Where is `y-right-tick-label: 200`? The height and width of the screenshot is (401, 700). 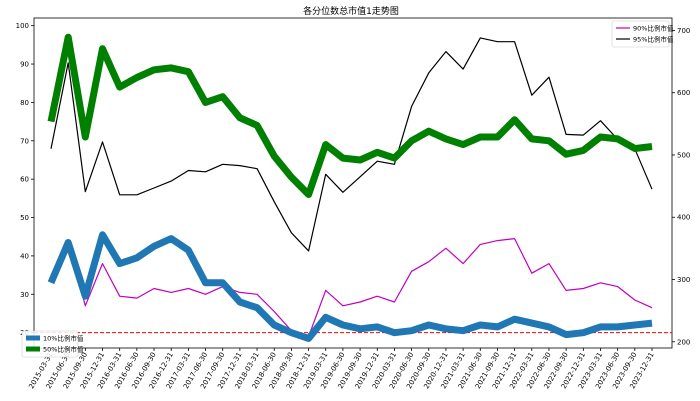 y-right-tick-label: 200 is located at coordinates (683, 342).